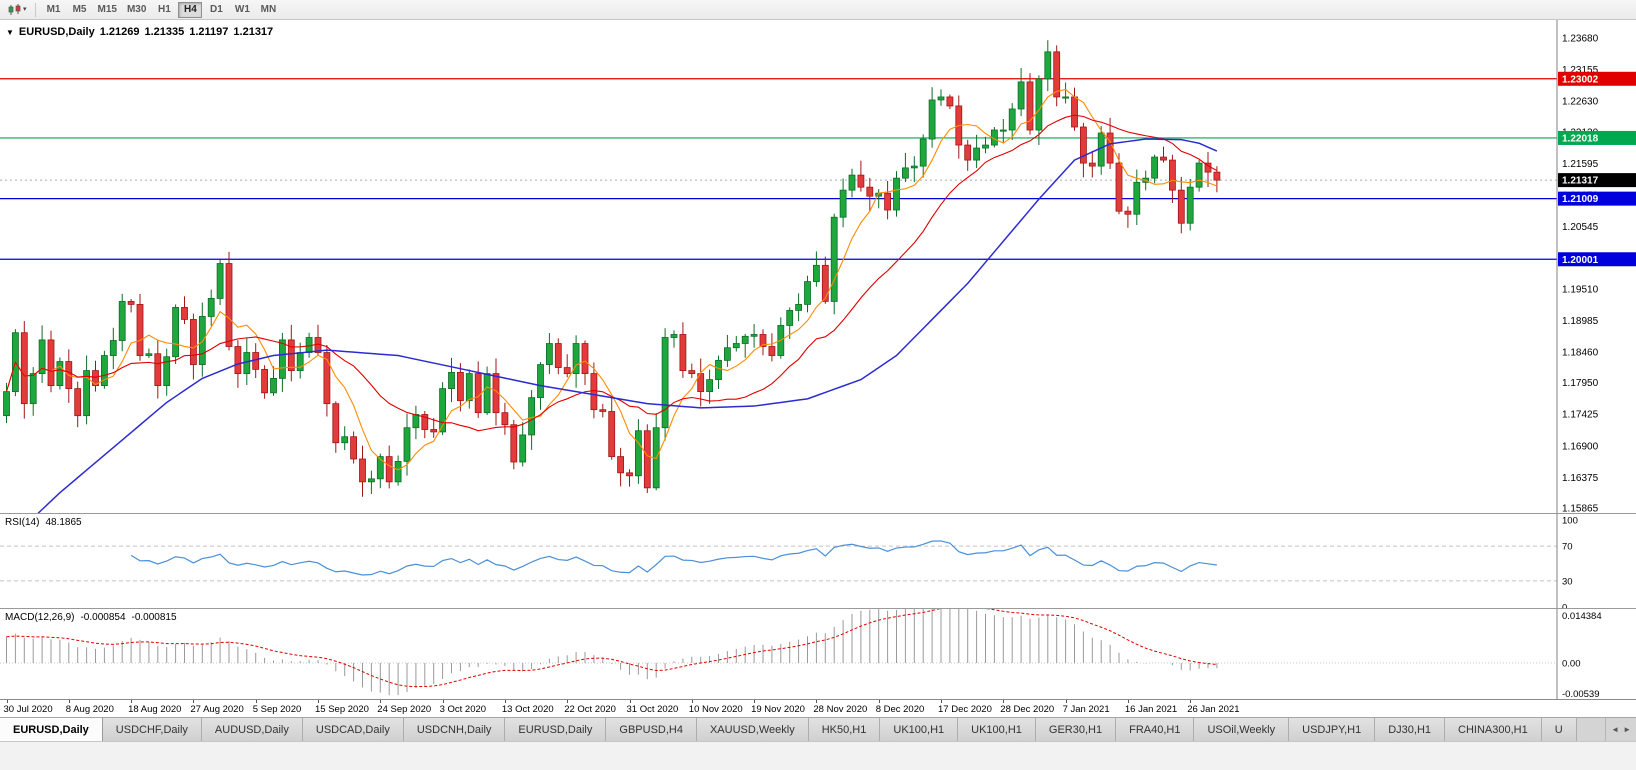 This screenshot has width=1636, height=770. Describe the element at coordinates (1580, 39) in the screenshot. I see `price-tick-label: 1.23680` at that location.